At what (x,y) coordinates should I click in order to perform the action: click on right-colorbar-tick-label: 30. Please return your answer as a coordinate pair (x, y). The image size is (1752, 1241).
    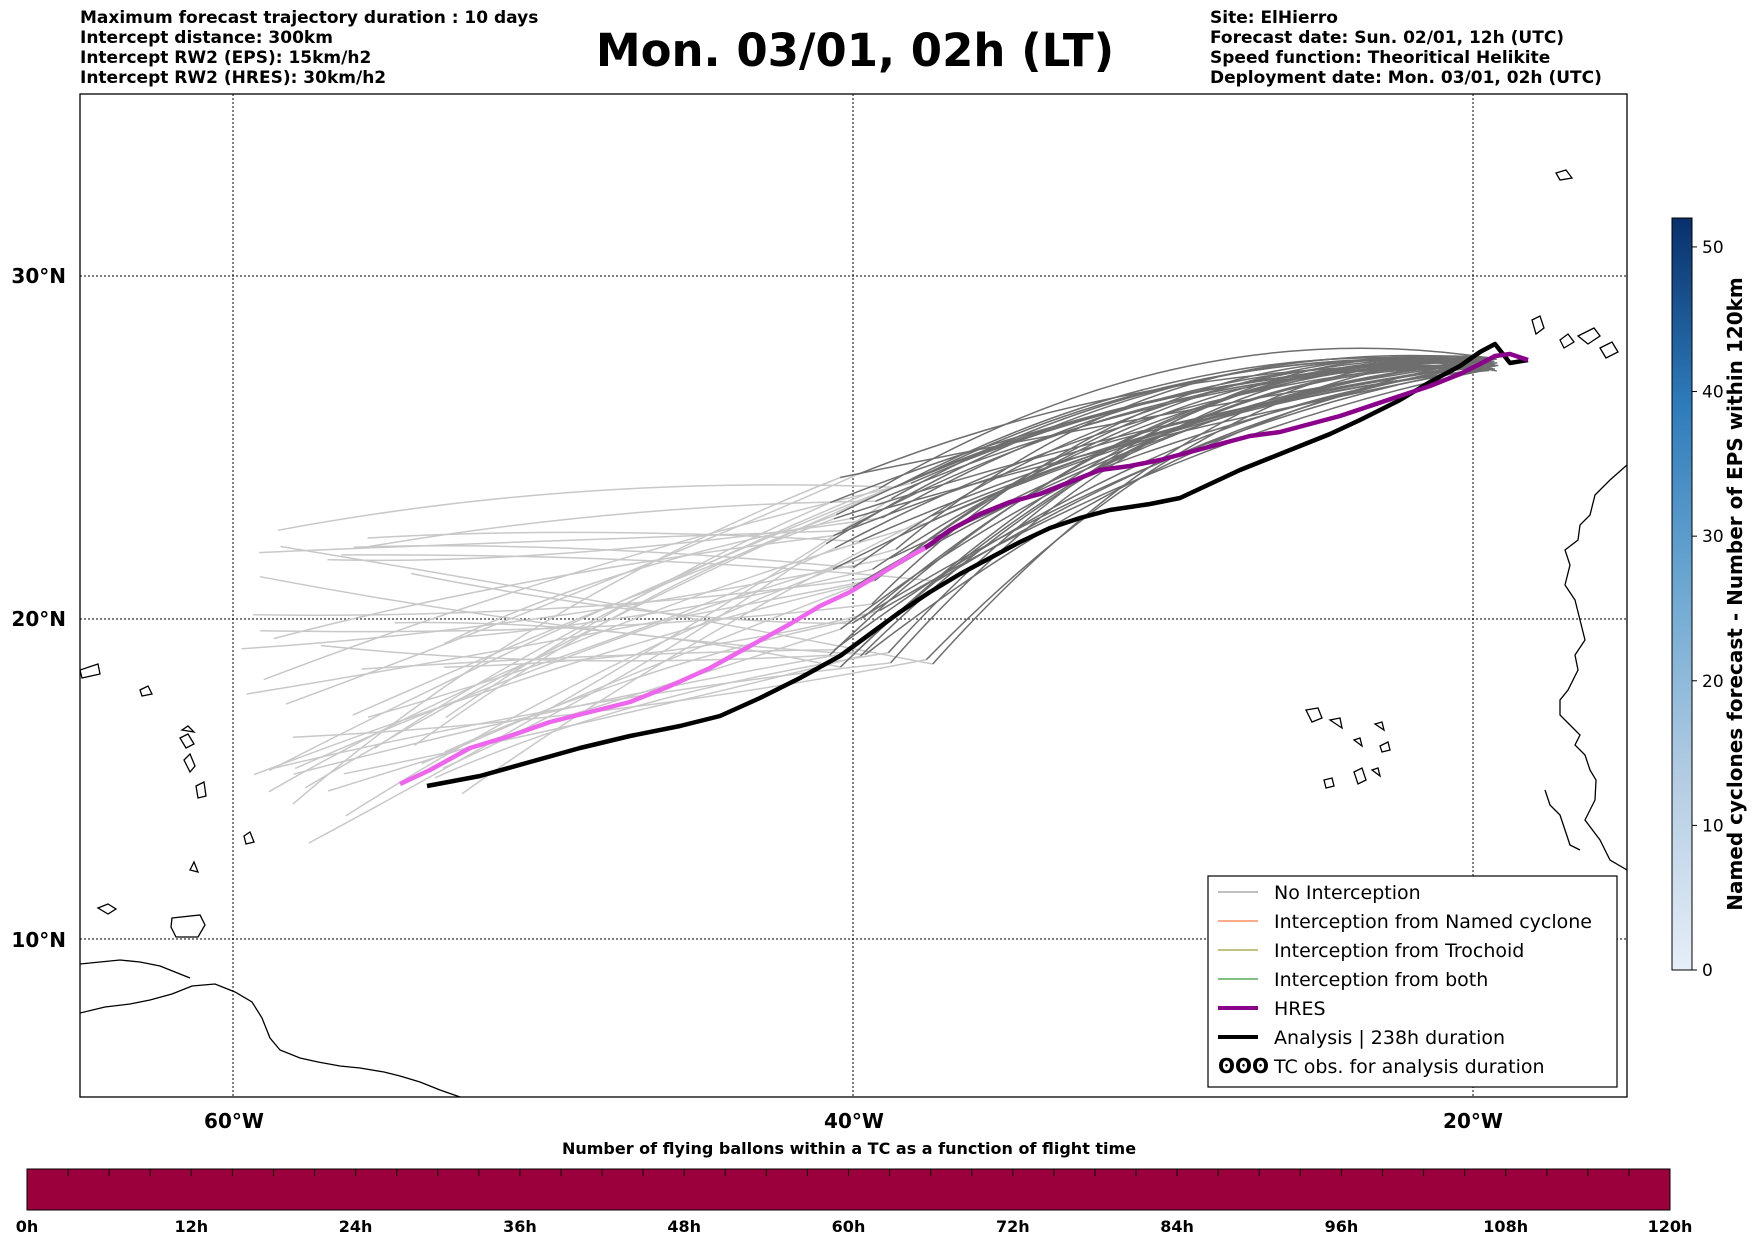
    Looking at the image, I should click on (1713, 537).